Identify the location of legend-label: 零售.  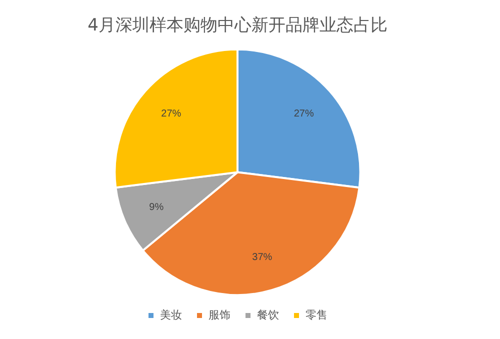
(317, 315).